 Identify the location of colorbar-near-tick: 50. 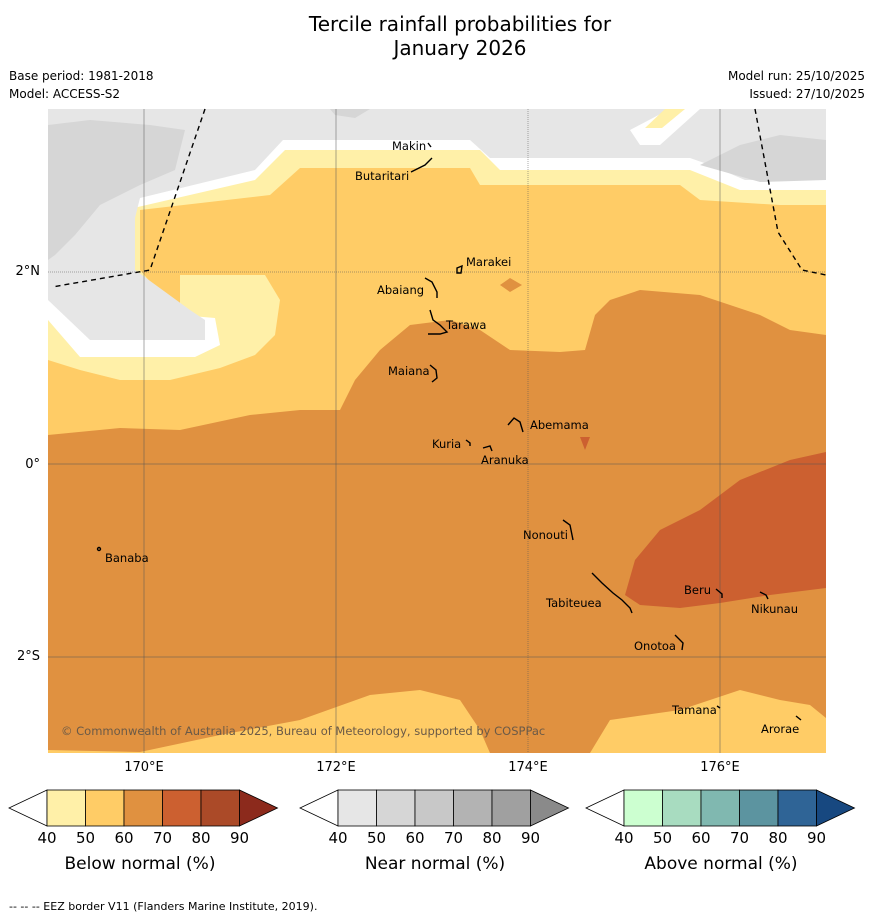
(376, 838).